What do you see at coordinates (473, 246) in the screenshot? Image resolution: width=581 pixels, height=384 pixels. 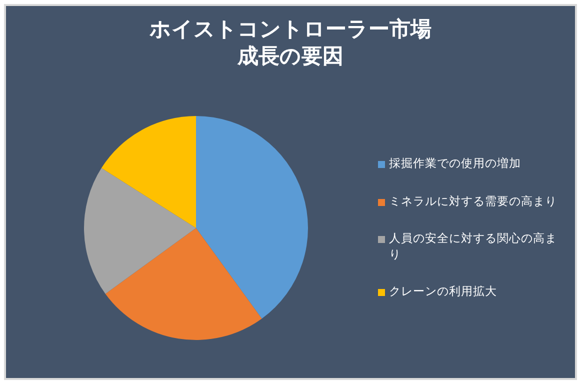 I see `legend-label: 人員の安全に対する関心の高まり` at bounding box center [473, 246].